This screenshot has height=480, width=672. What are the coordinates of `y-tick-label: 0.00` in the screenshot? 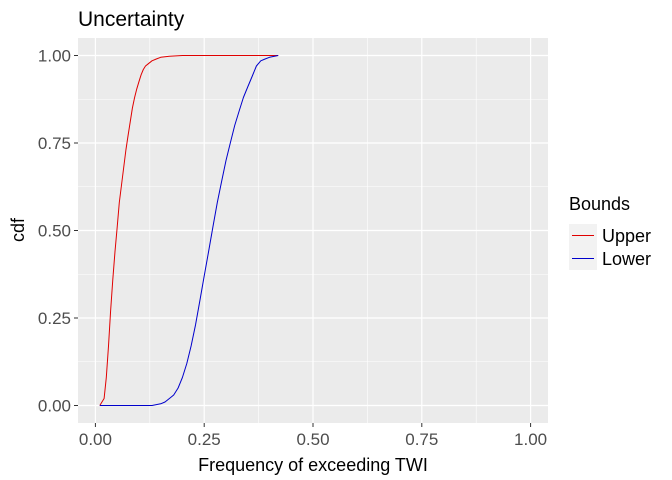 It's located at (54, 406).